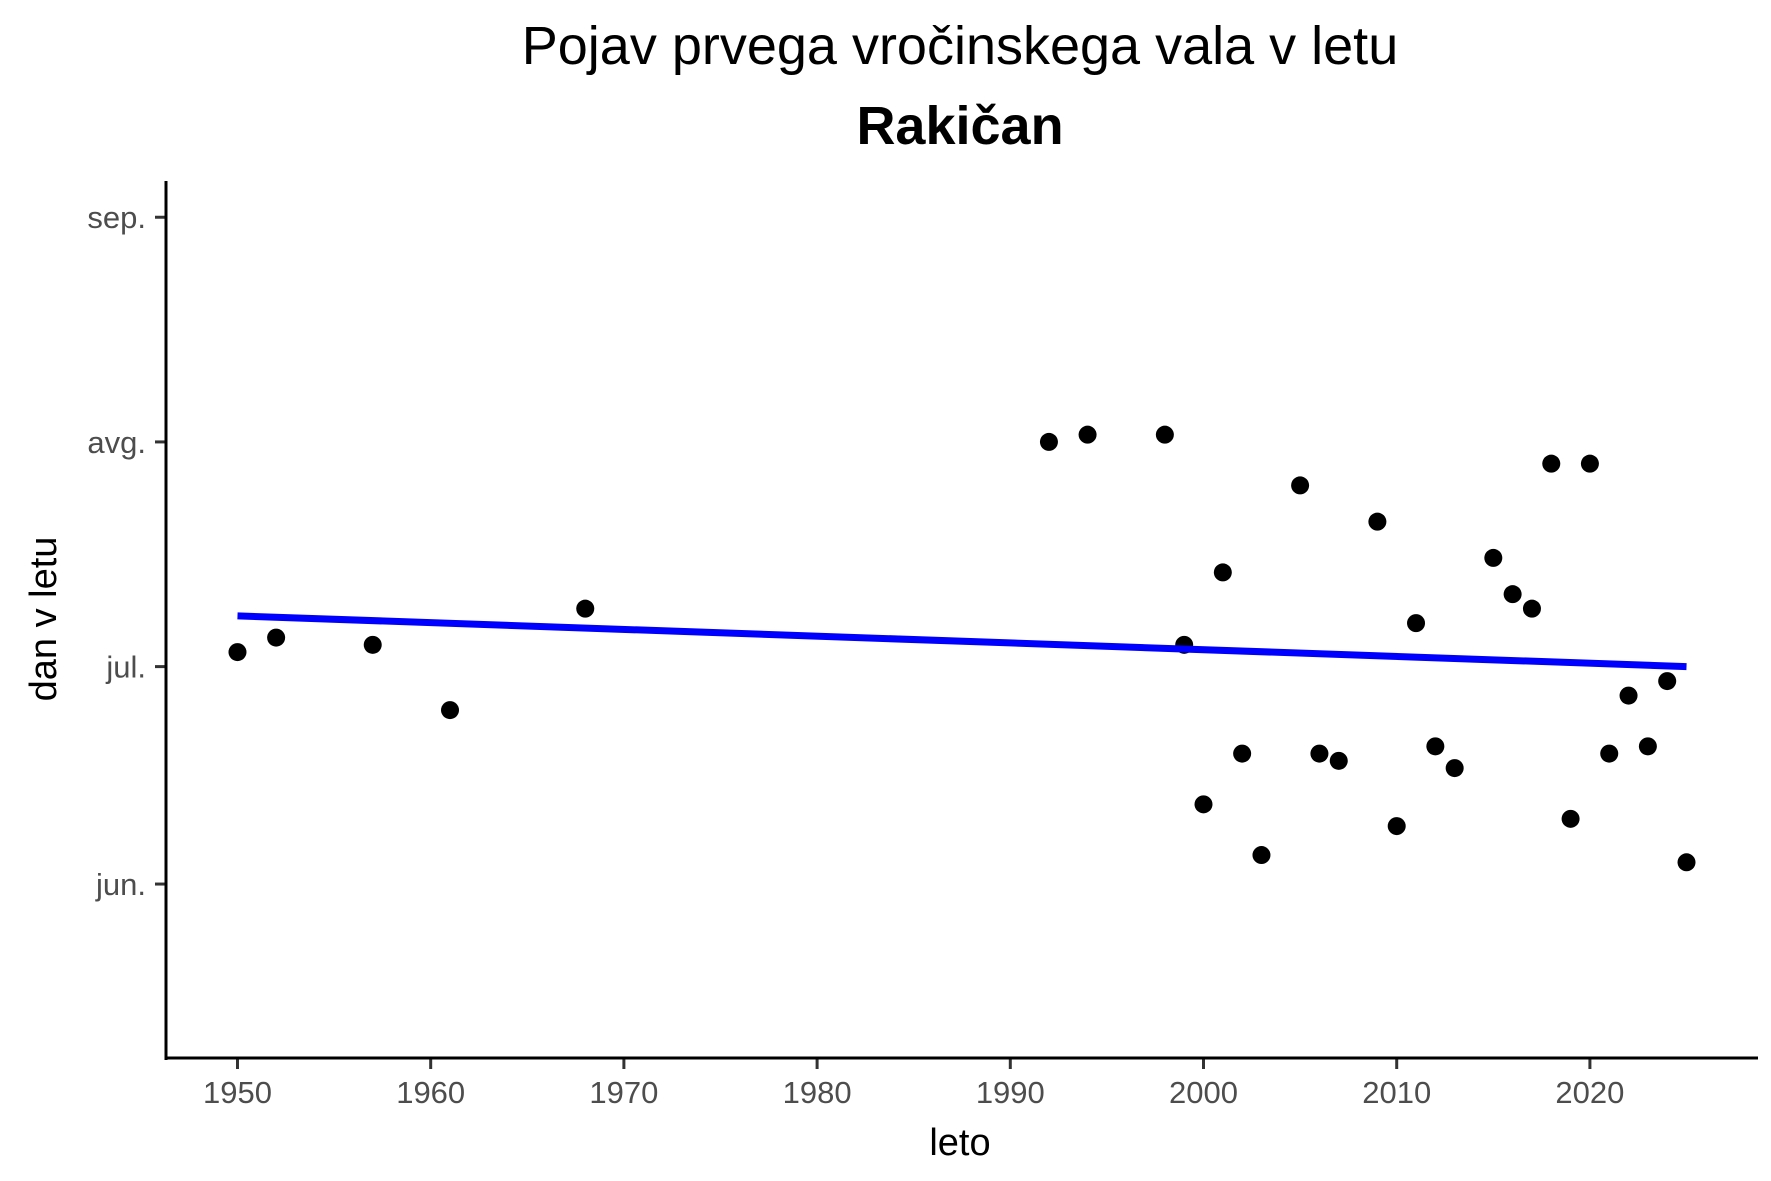  What do you see at coordinates (125, 667) in the screenshot?
I see `y-tick-label: jul.` at bounding box center [125, 667].